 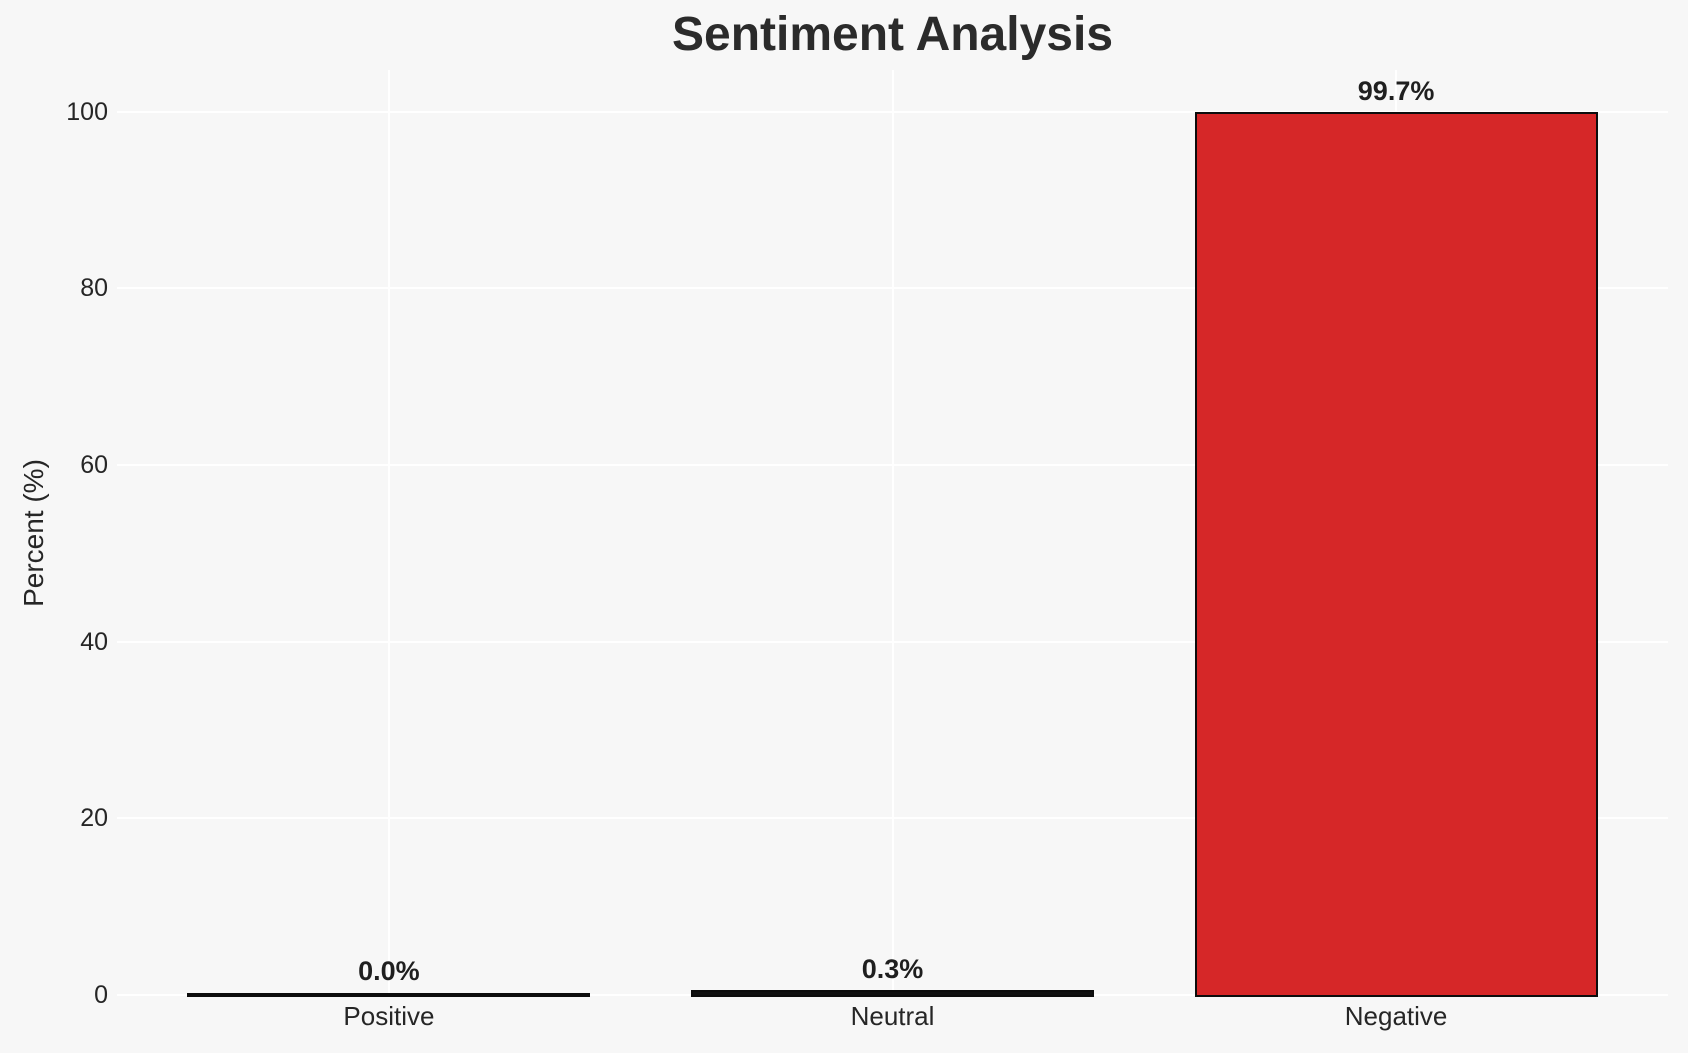 What do you see at coordinates (101, 995) in the screenshot?
I see `y-tick-label-0: 0` at bounding box center [101, 995].